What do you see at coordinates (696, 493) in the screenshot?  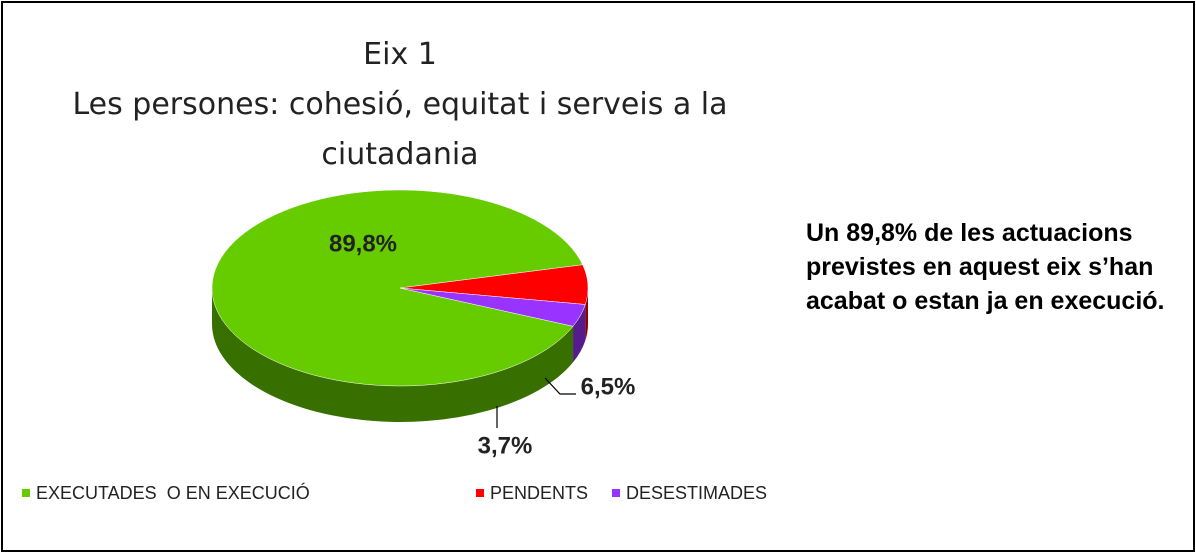 I see `legend-label: DESESTIMADES` at bounding box center [696, 493].